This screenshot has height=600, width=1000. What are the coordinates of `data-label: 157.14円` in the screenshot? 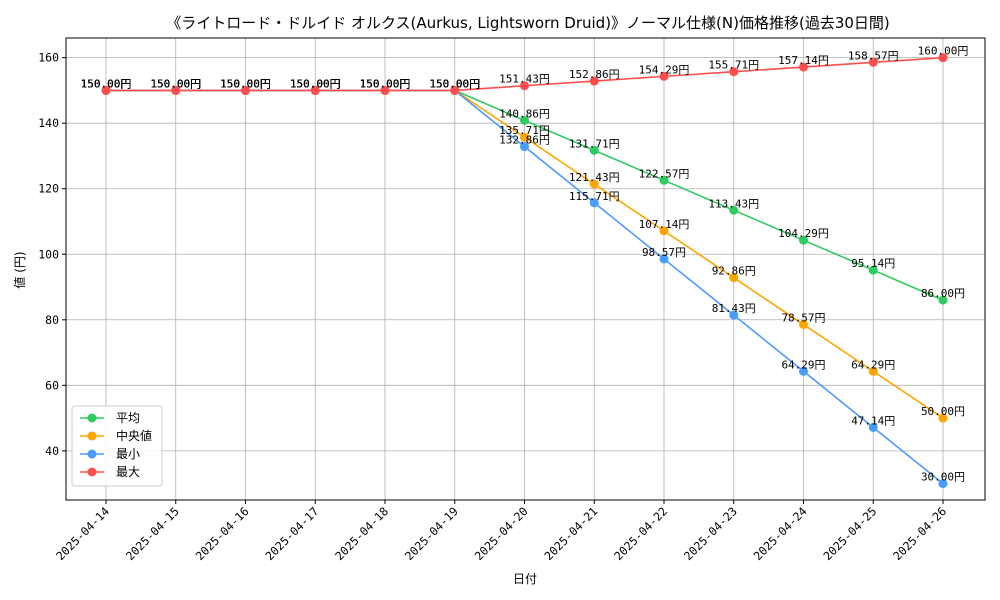 It's located at (803, 60).